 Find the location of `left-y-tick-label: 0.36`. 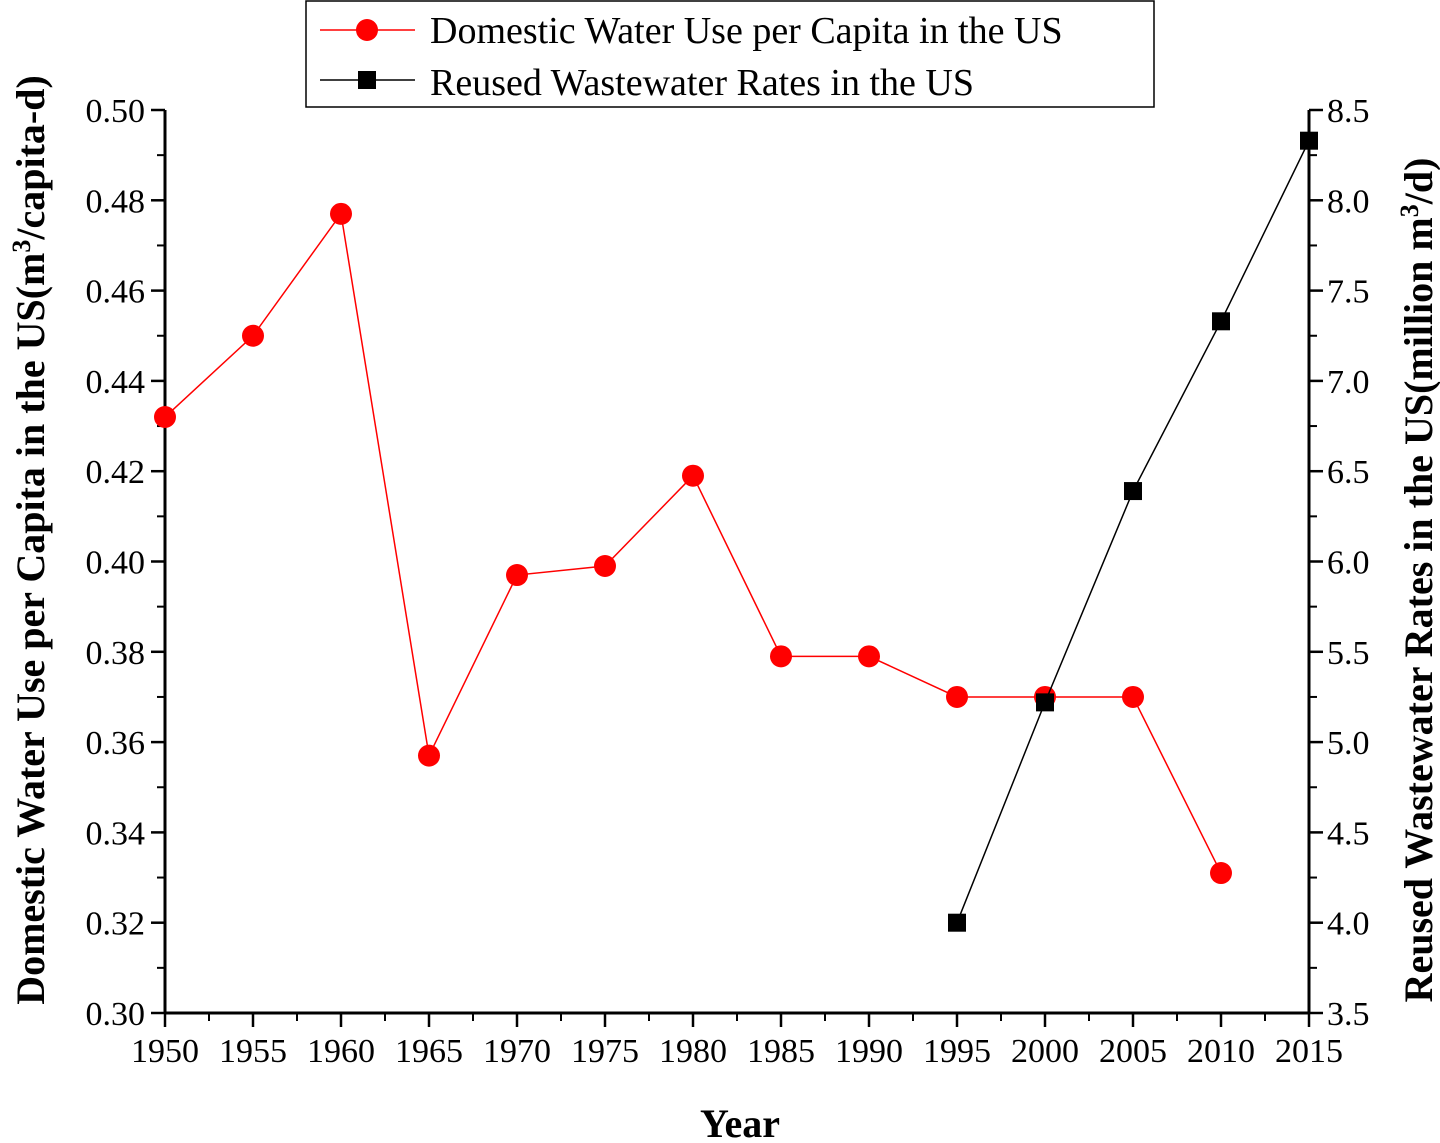

left-y-tick-label: 0.36 is located at coordinates (116, 743).